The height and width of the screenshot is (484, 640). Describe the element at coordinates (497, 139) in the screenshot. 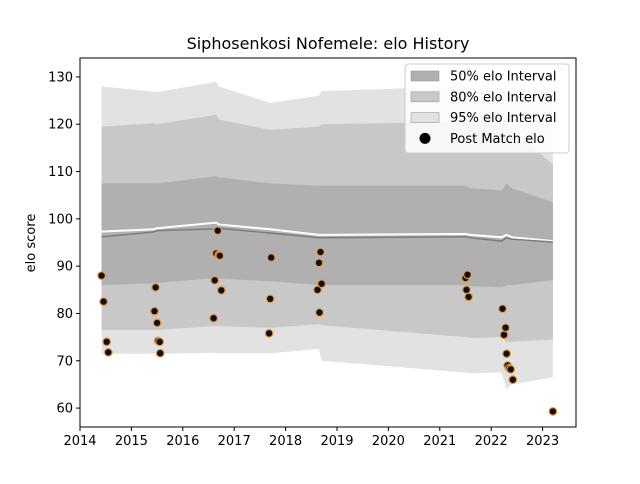

I see `legend-label: Post Match elo` at that location.